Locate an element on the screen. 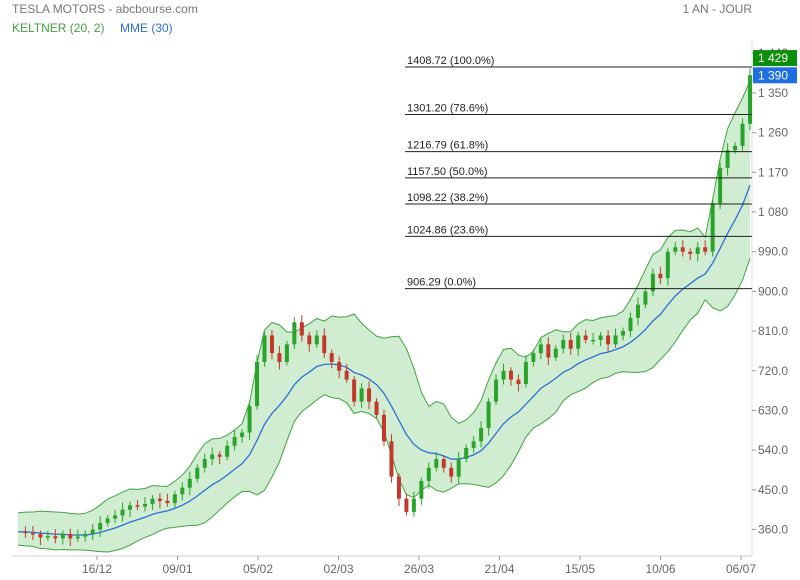  x-tick-label: 26/03 is located at coordinates (419, 569).